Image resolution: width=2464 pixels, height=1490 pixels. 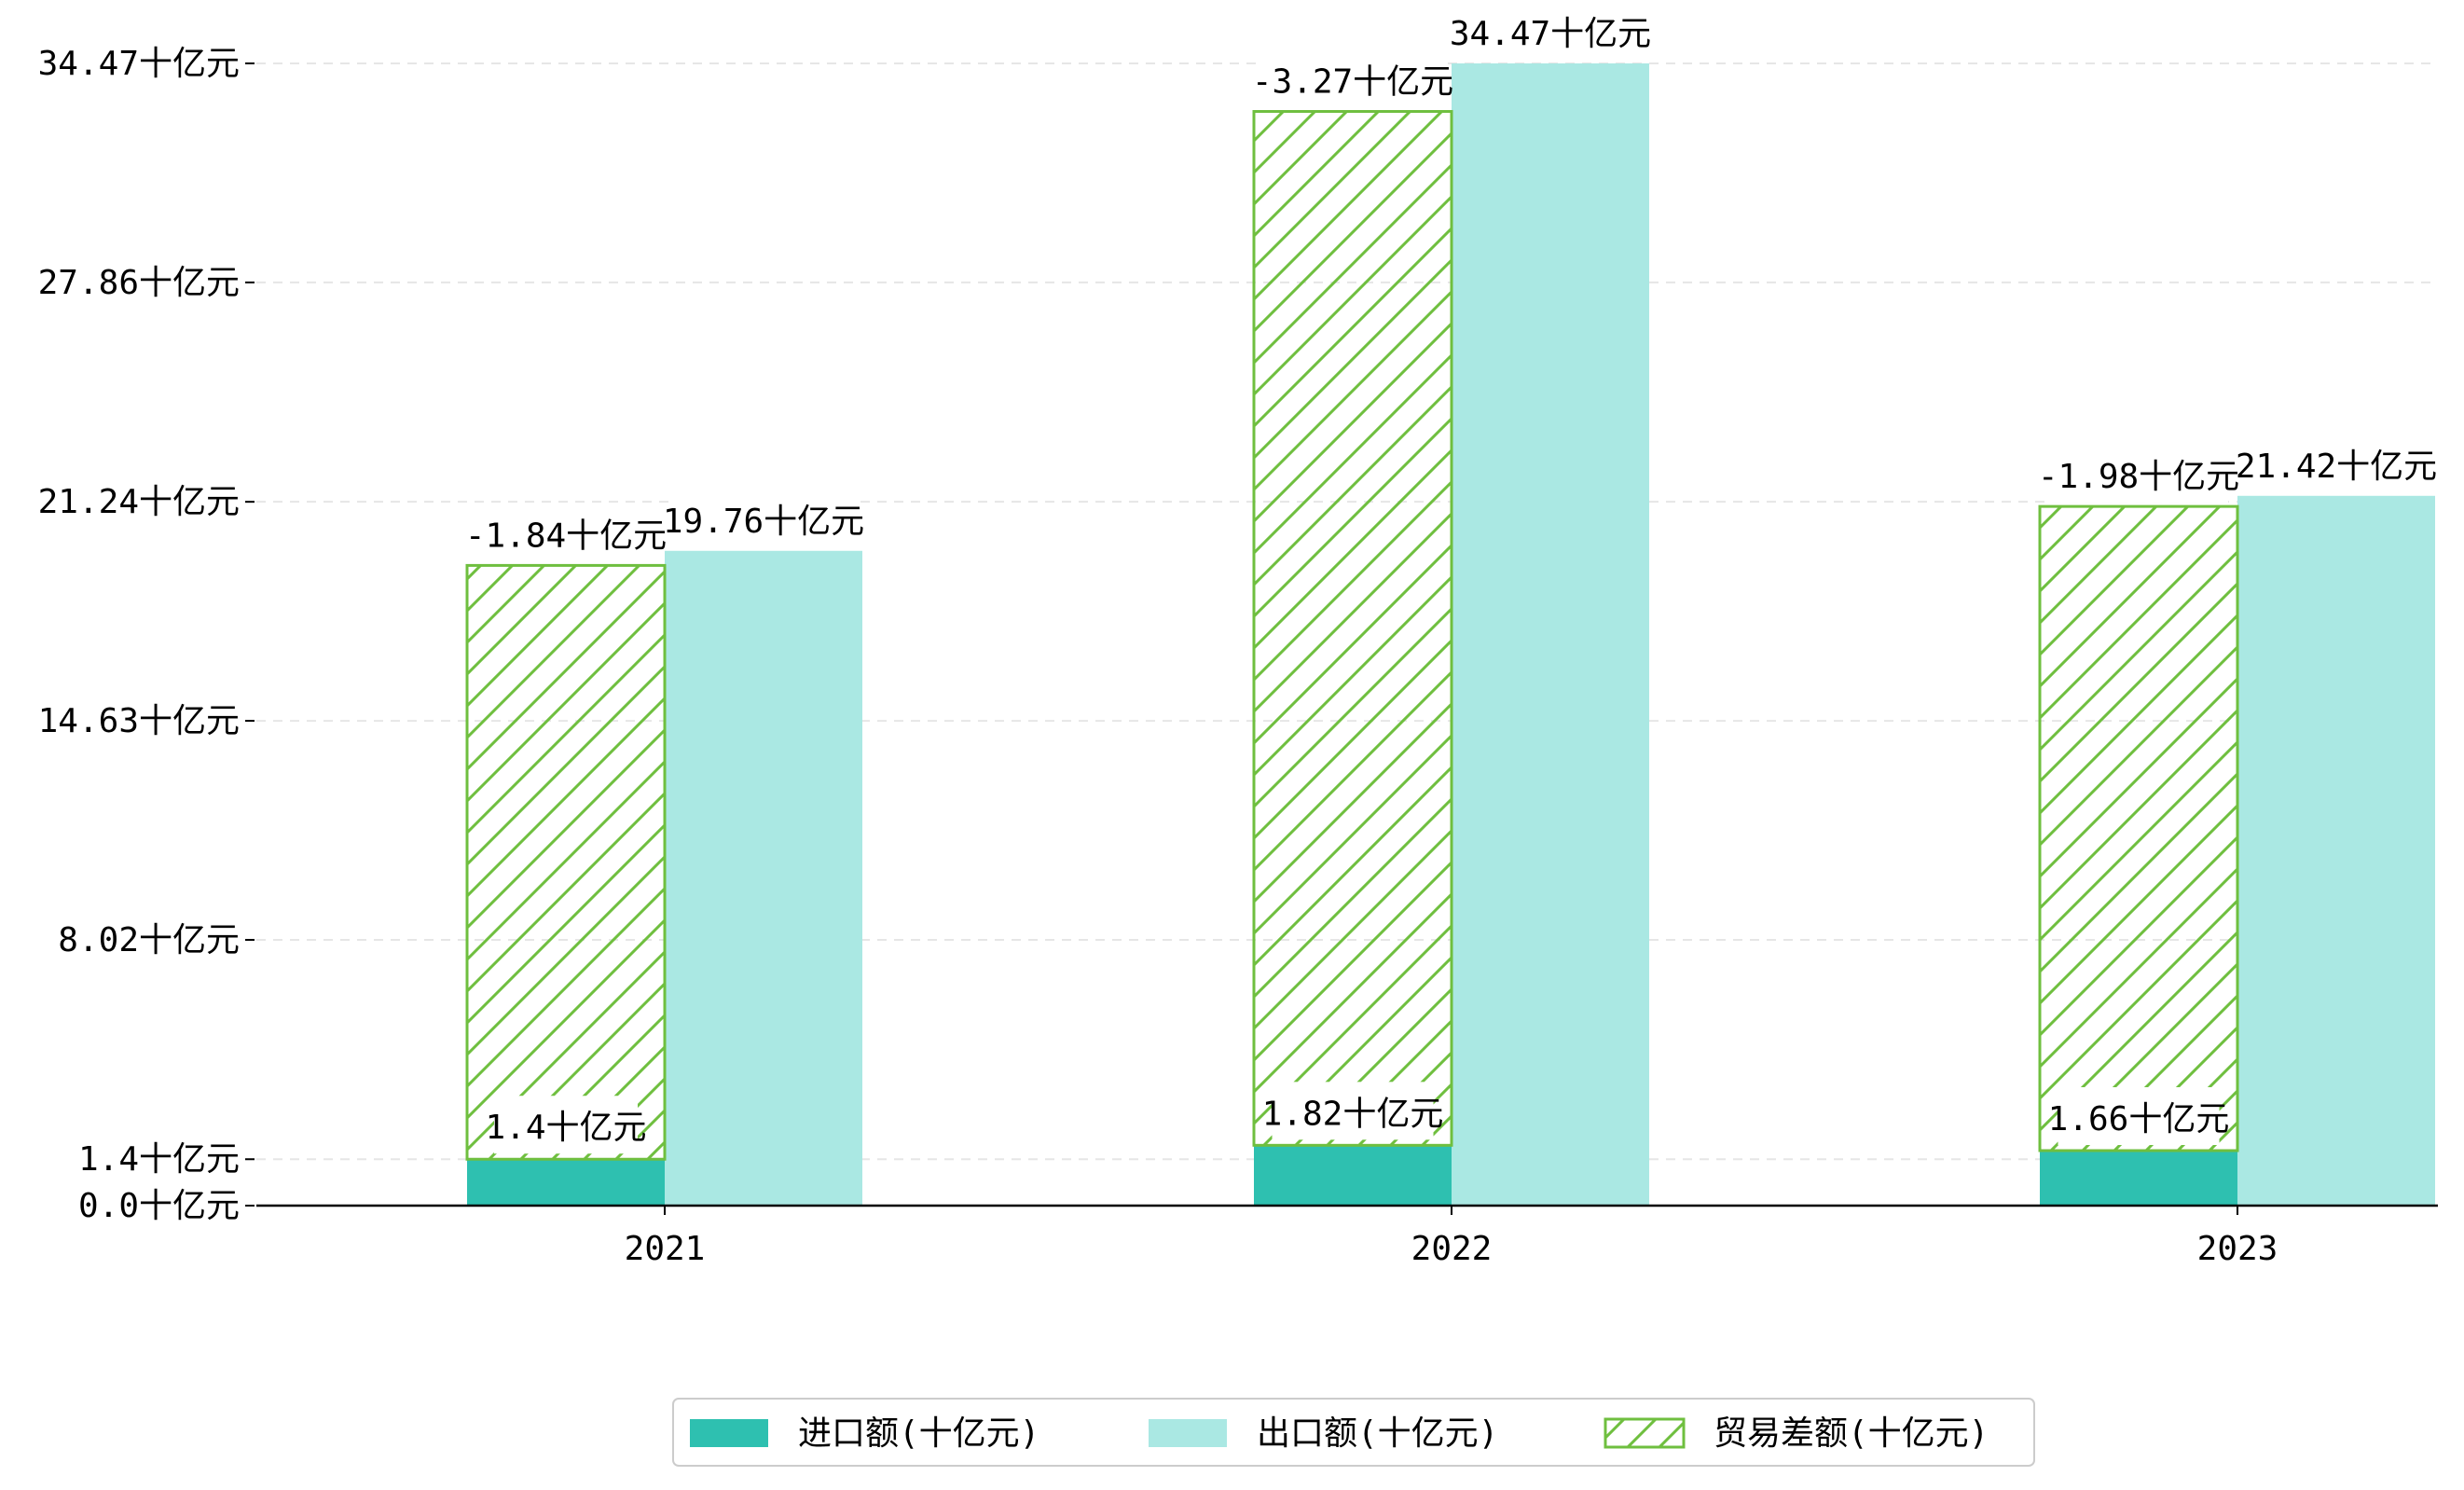 What do you see at coordinates (1551, 34) in the screenshot?
I see `data-label-text: 34.47十亿元` at bounding box center [1551, 34].